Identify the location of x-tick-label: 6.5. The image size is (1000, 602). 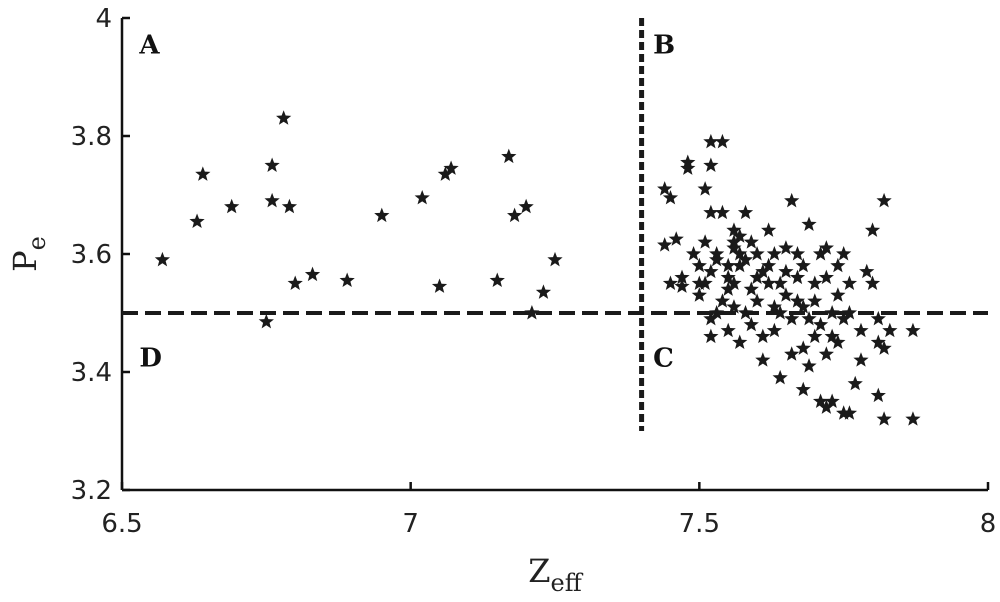
(121, 524).